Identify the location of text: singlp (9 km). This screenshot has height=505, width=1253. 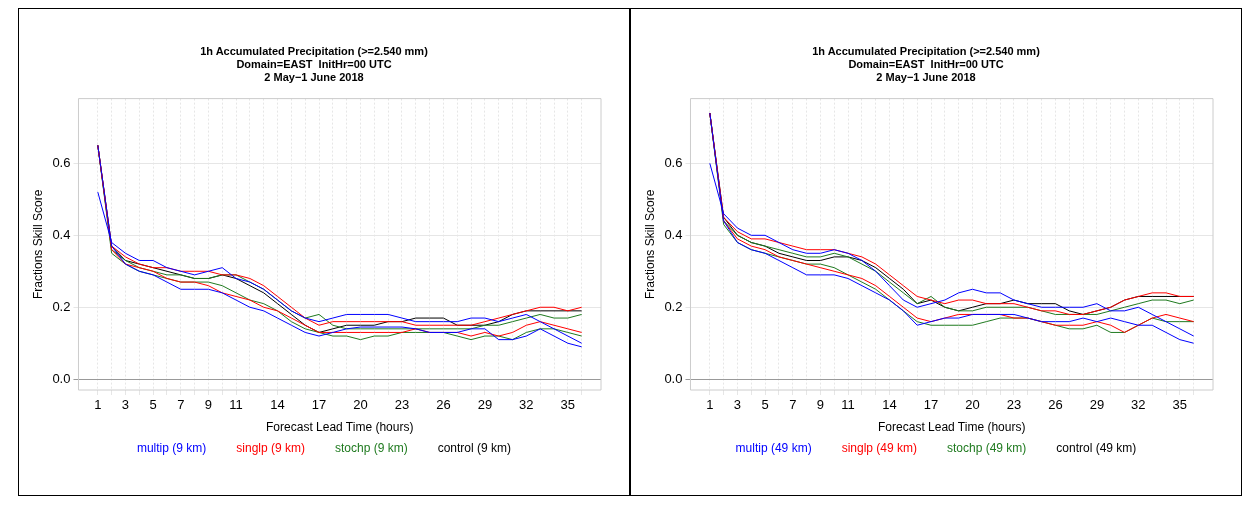
(270, 448).